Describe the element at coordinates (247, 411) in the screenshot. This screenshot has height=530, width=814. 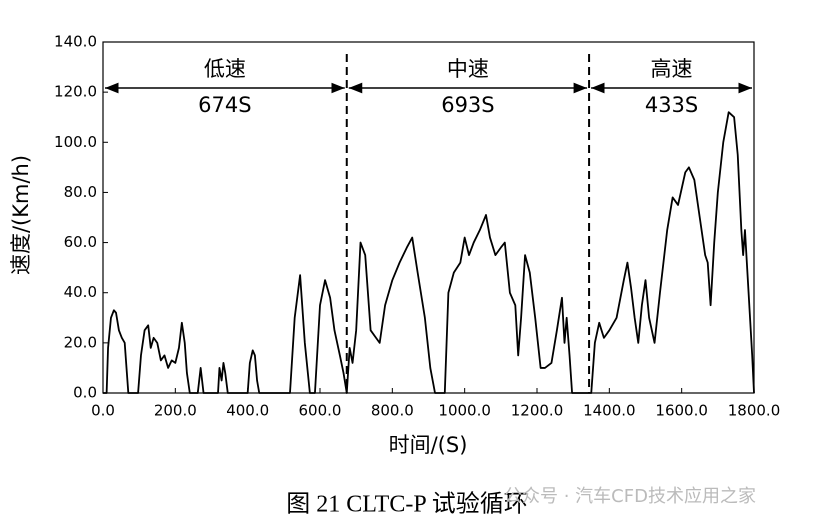
I see `x-tick-label: 400.0` at that location.